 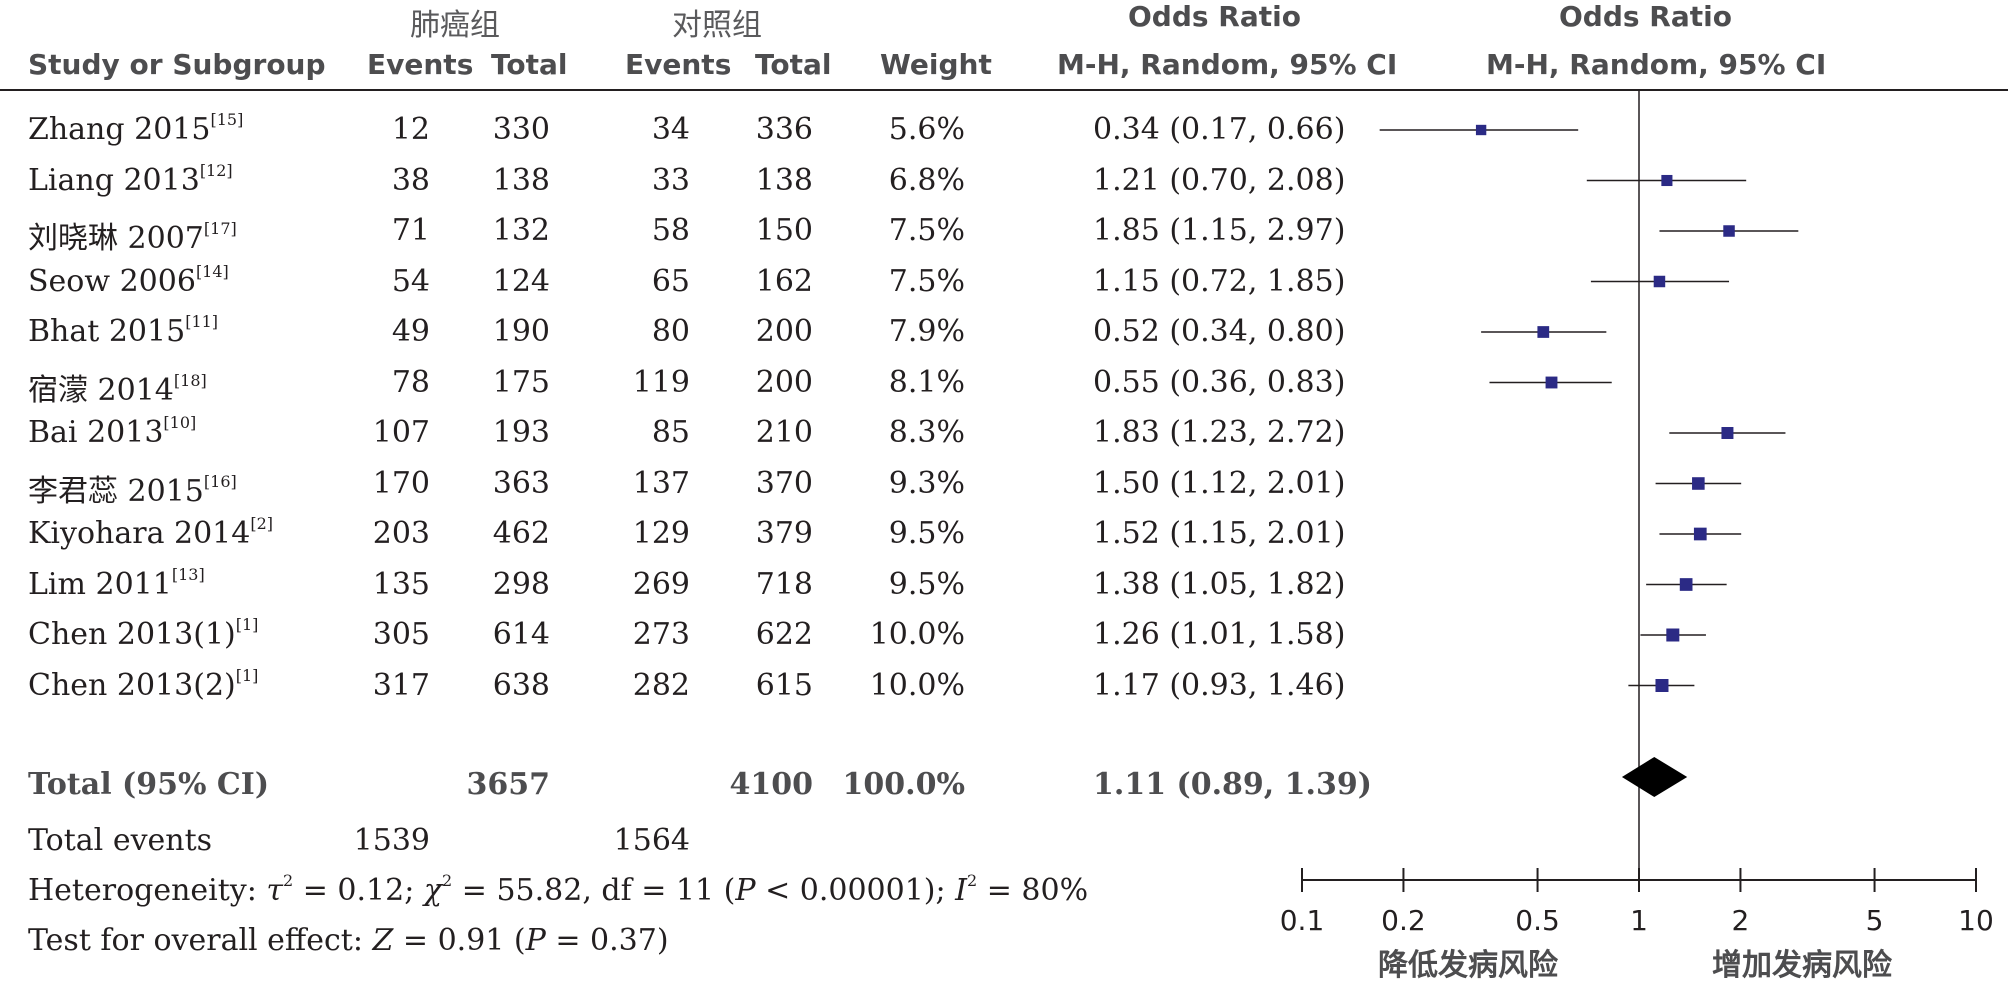 What do you see at coordinates (855, 890) in the screenshot?
I see `p-value: < 0.00001);` at bounding box center [855, 890].